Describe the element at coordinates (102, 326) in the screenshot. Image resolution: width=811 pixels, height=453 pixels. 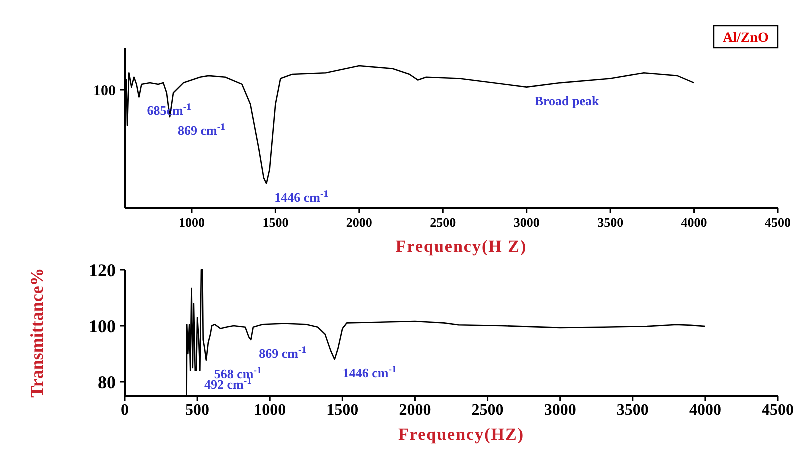
I see `y-tick-label: 100` at that location.